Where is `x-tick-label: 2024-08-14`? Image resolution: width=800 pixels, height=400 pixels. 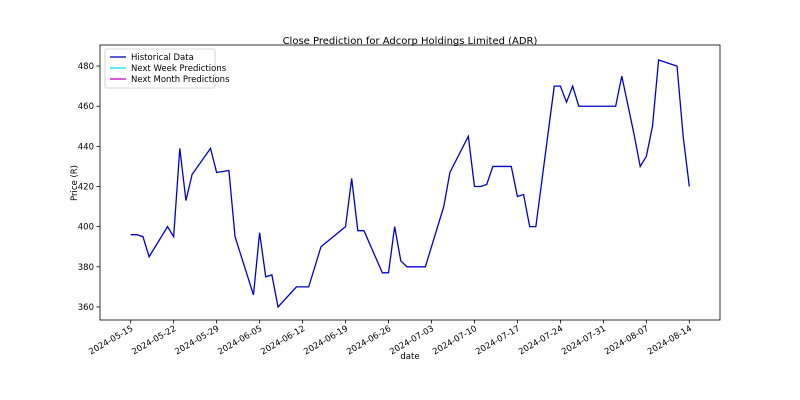
x-tick-label: 2024-08-14 is located at coordinates (670, 340).